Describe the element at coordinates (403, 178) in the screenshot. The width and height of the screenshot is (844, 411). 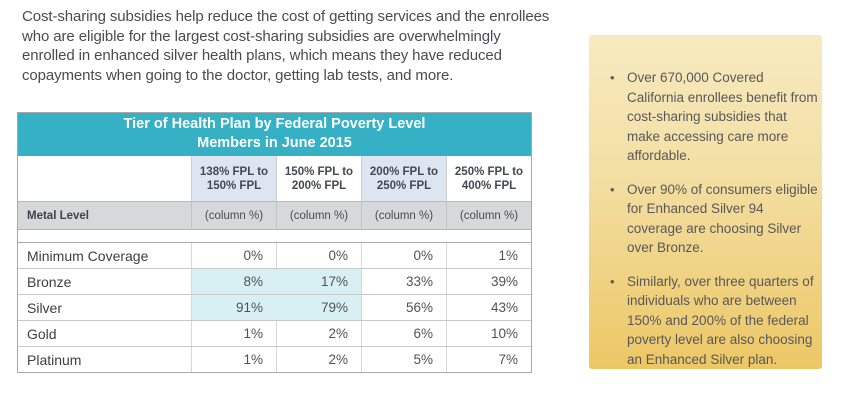
I see `column-header-200-250: 200% FPL to 250% FPL` at that location.